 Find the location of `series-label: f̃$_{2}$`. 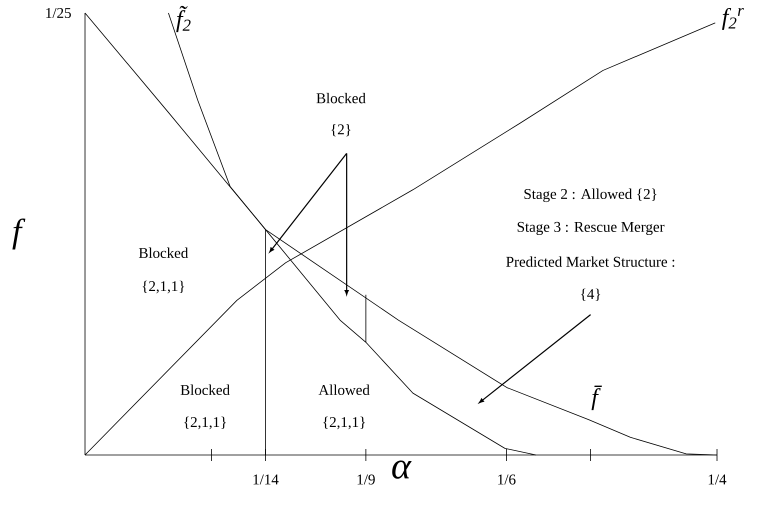

series-label: f̃$_{2}$ is located at coordinates (183, 19).